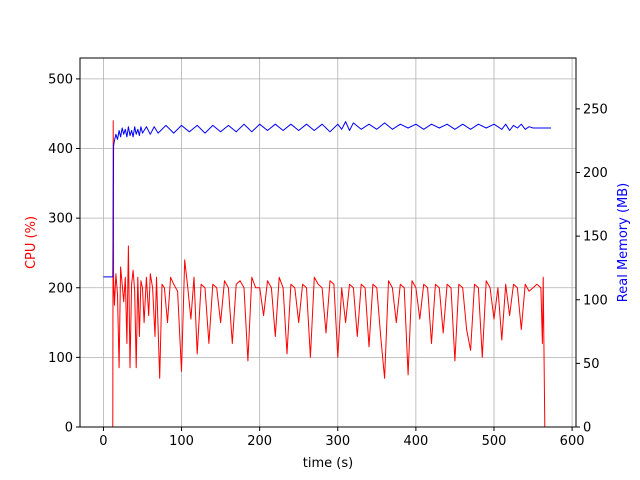 This screenshot has height=480, width=640. I want to click on y-tick-label-right: 150, so click(595, 237).